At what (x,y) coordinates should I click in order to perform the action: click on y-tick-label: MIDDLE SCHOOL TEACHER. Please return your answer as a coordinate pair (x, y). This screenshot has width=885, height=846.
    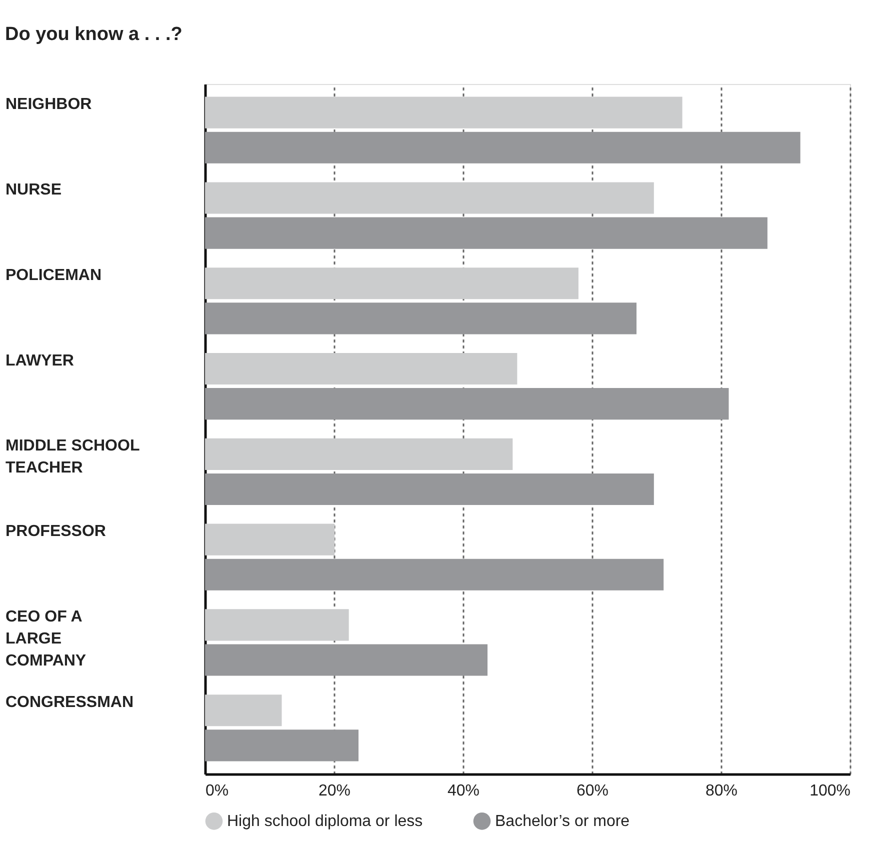
    Looking at the image, I should click on (73, 457).